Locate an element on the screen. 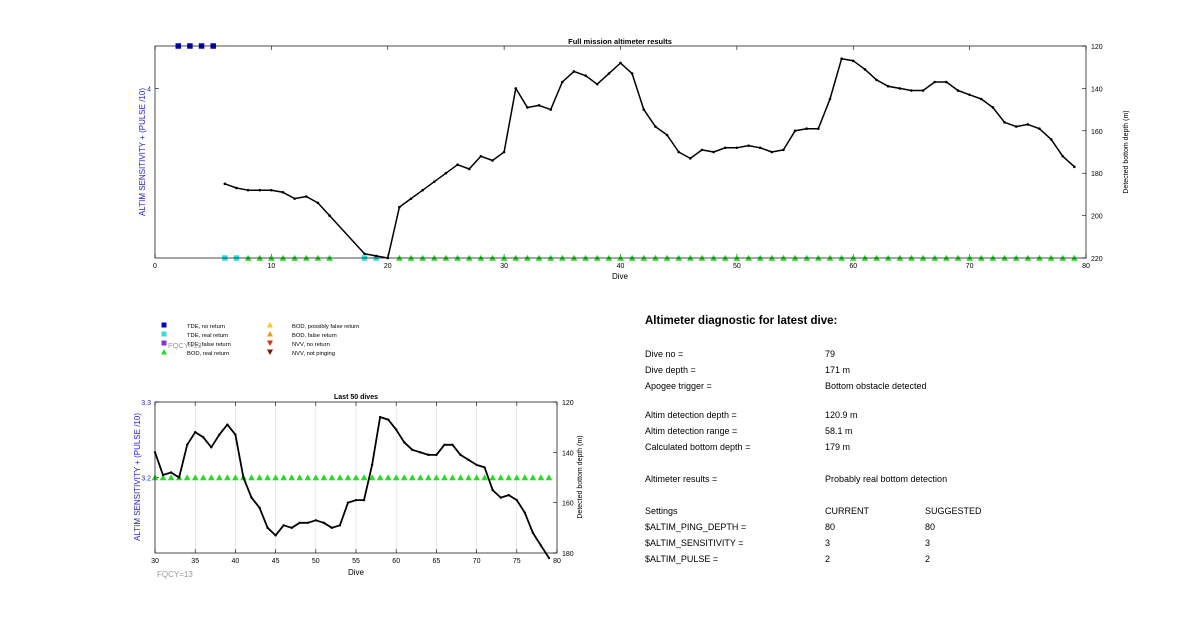  legend-label: TDE, real return is located at coordinates (207, 336).